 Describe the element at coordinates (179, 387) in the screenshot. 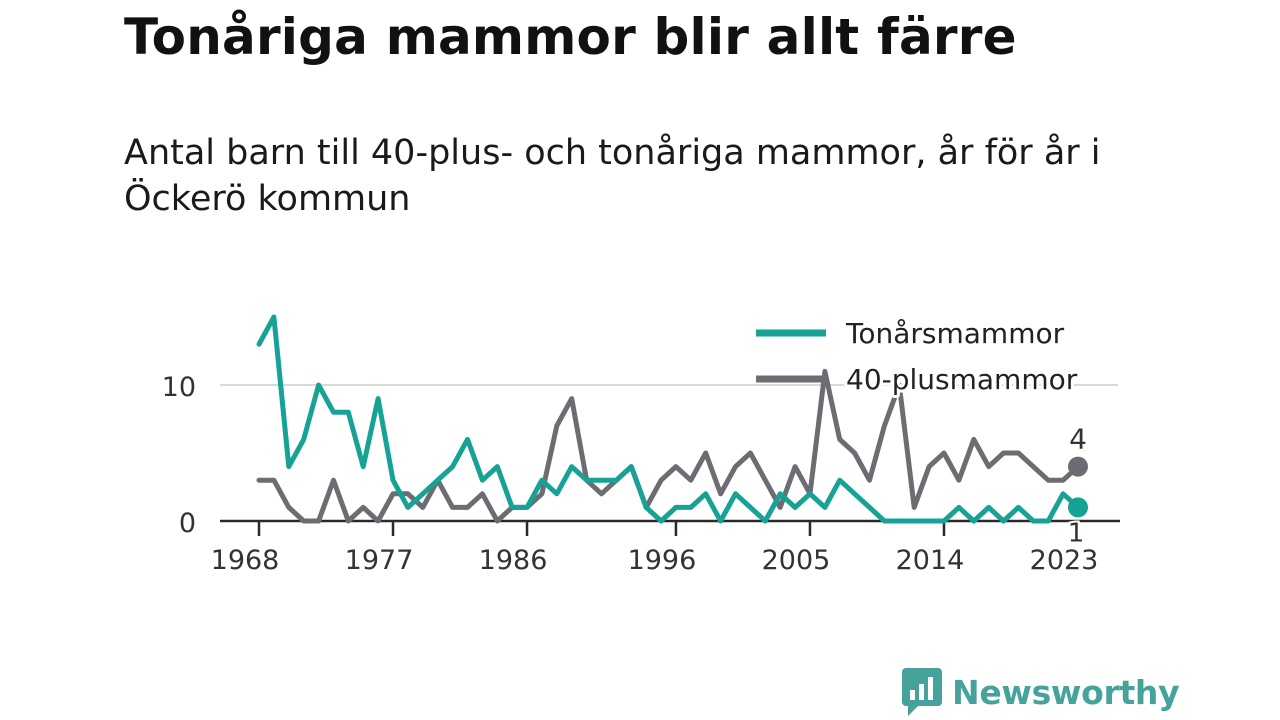

I see `y-tick-label: 10` at that location.